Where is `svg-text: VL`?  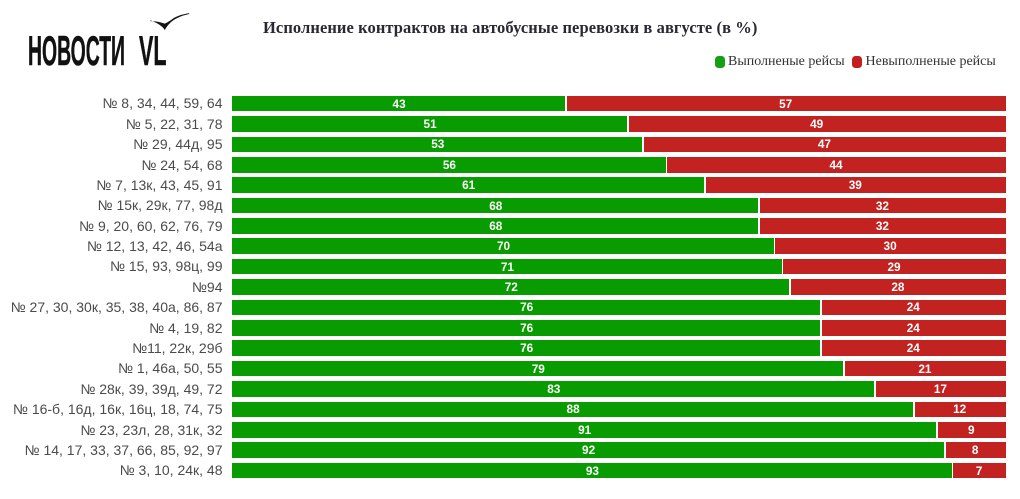
svg-text: VL is located at coordinates (153, 50).